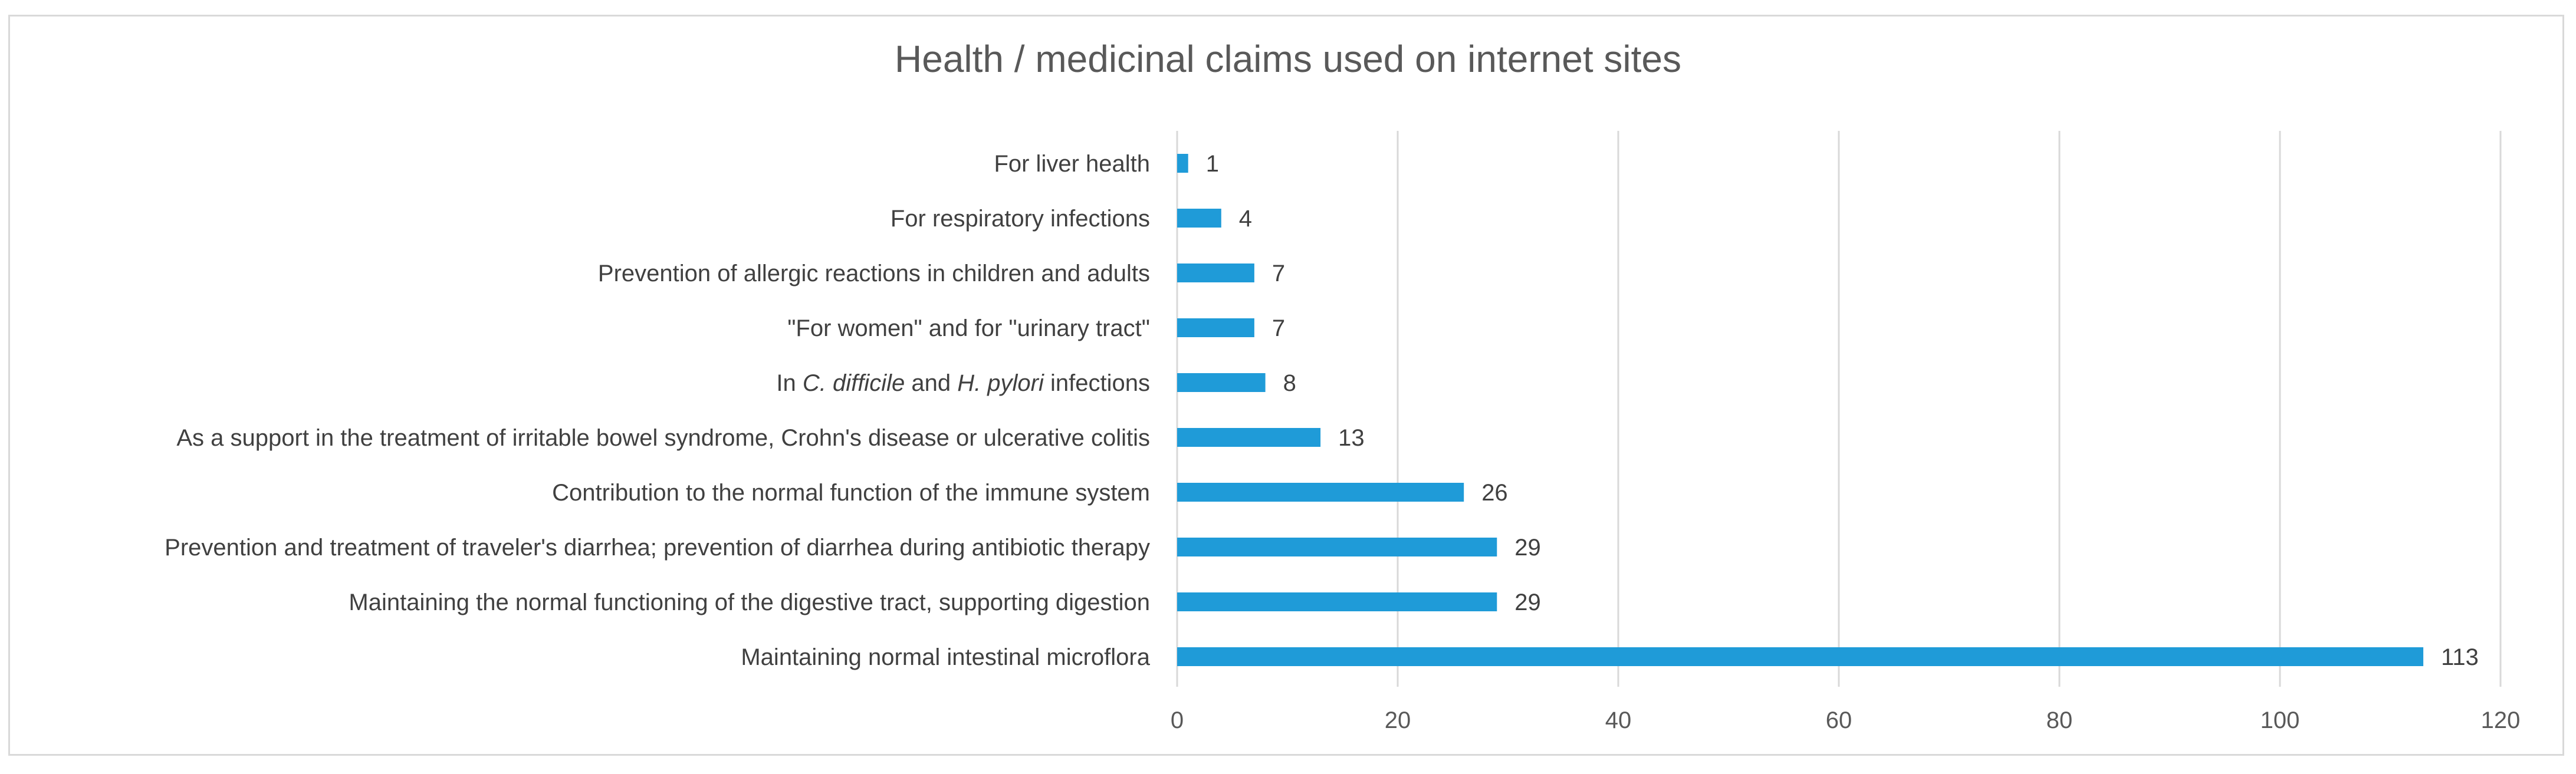  I want to click on value-label-8: 29, so click(1527, 602).